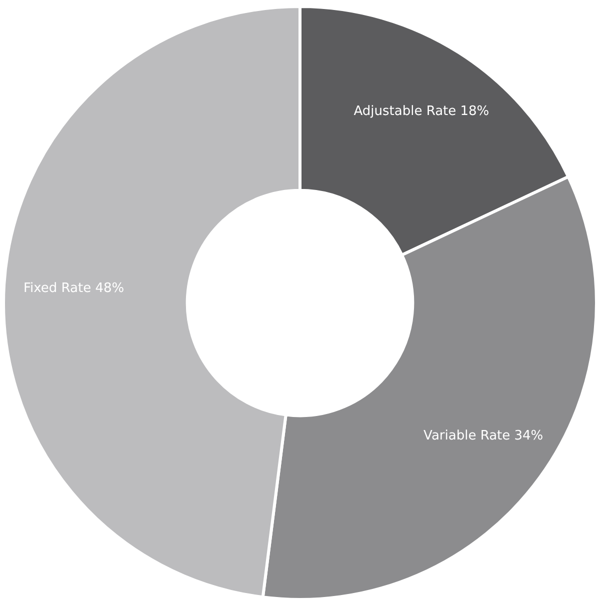 This screenshot has height=606, width=600. I want to click on slice-label: Fixed Rate 48%, so click(73, 288).